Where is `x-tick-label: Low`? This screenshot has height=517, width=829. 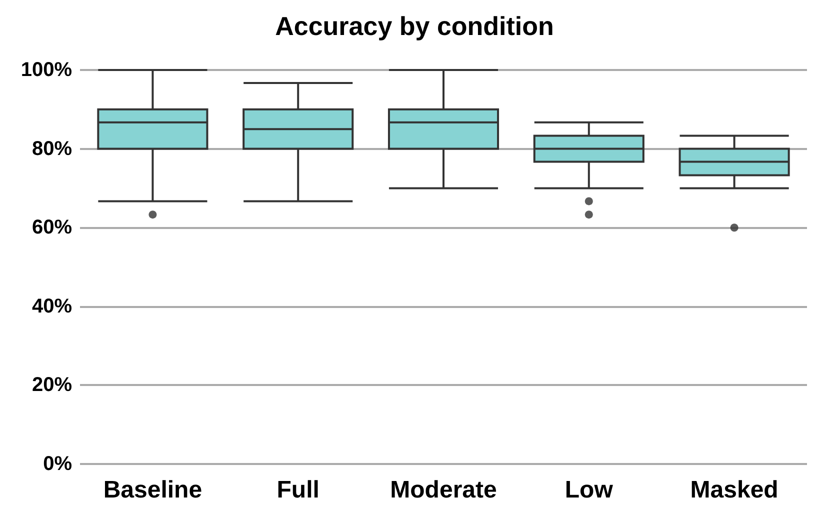 x-tick-label: Low is located at coordinates (589, 490).